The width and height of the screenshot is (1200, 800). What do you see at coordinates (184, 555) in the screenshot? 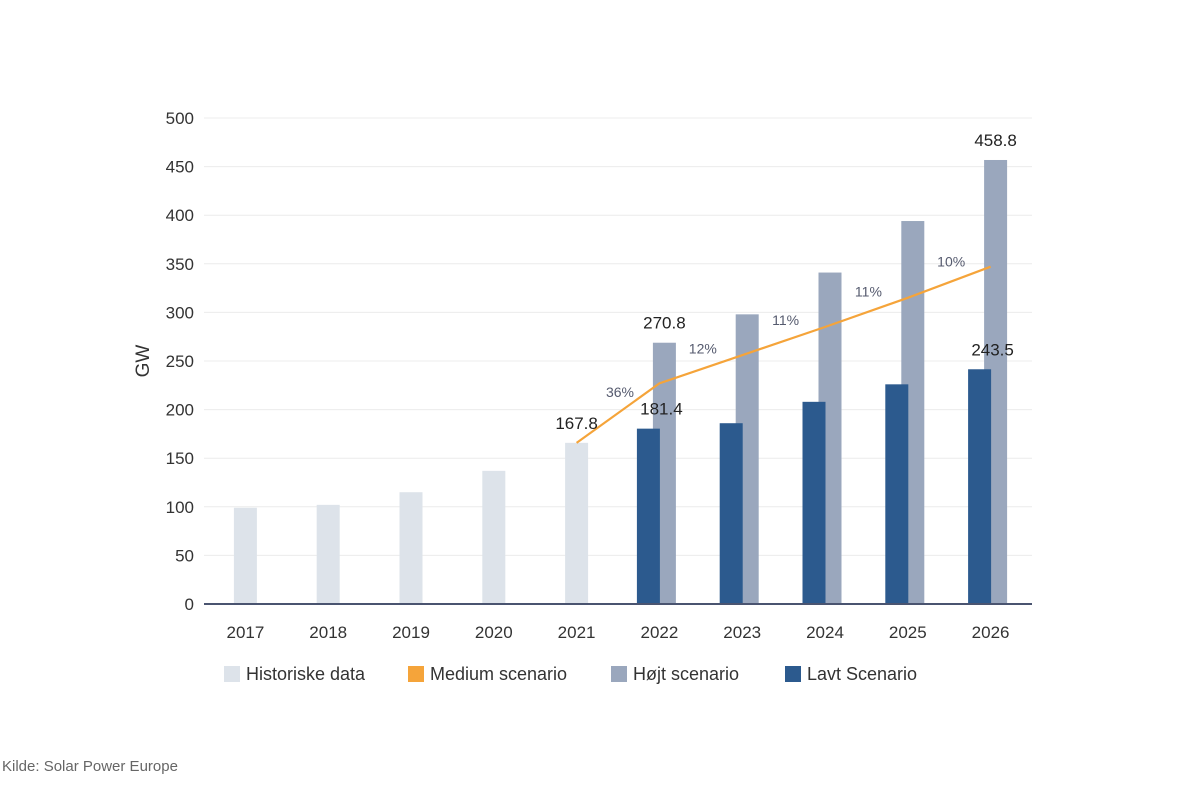
I see `y-tick-label-50: 50` at bounding box center [184, 555].